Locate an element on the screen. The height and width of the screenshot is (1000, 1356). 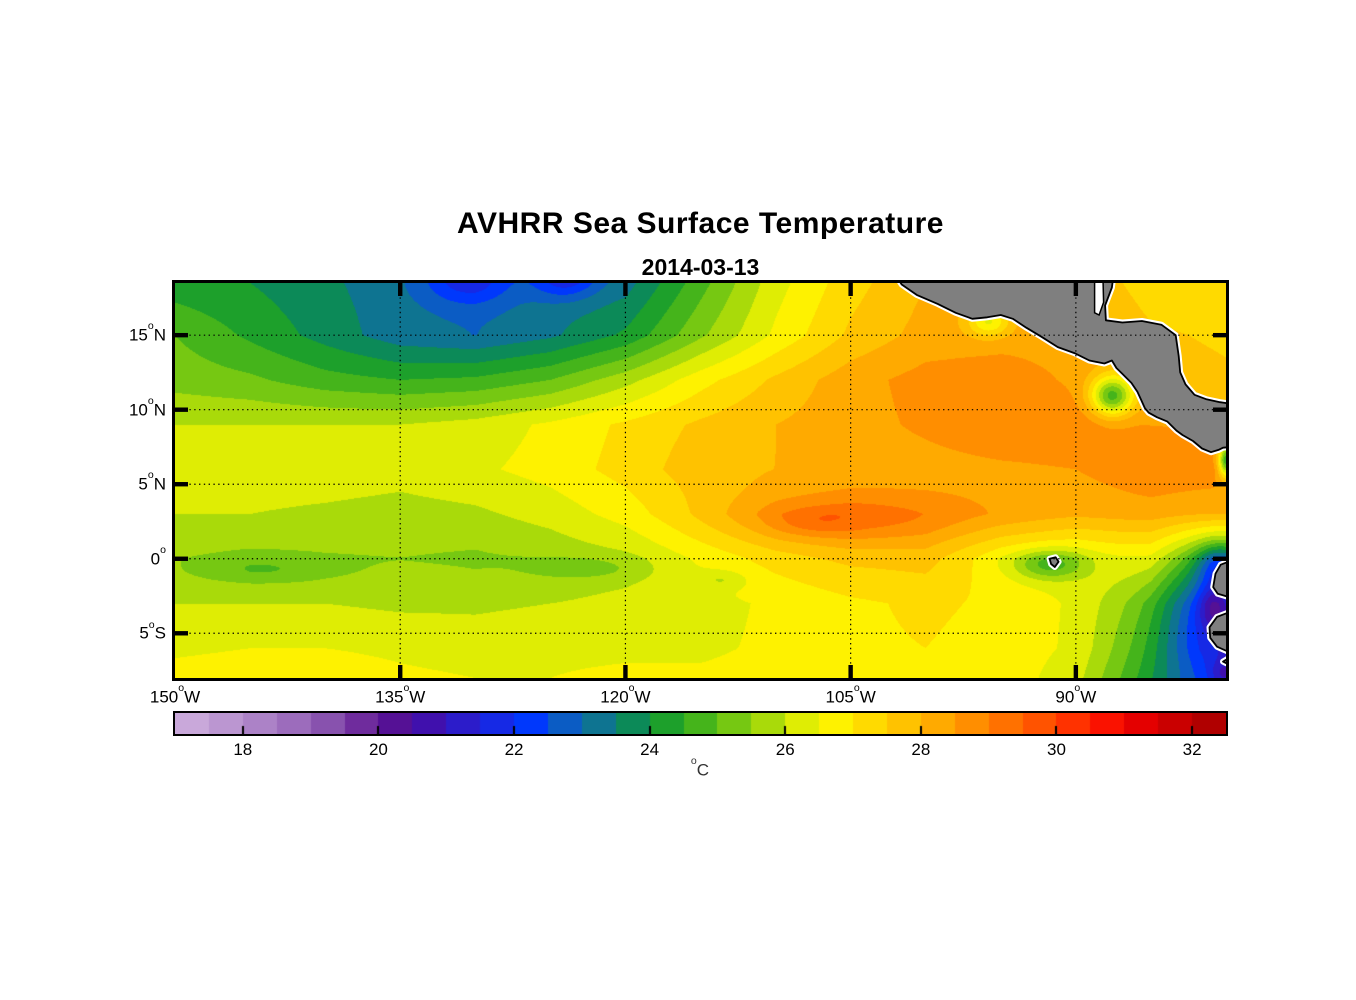
figure-subtitle-date: 2014-03-13 is located at coordinates (700, 267).